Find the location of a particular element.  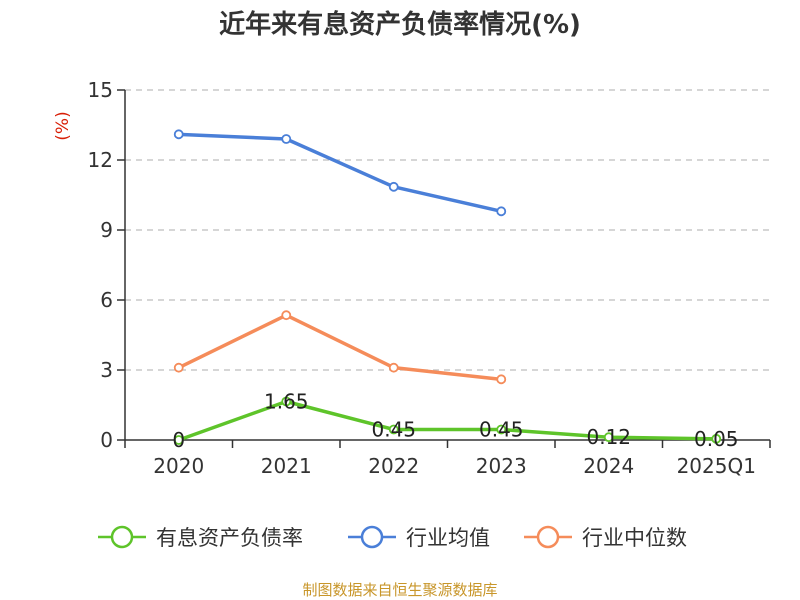

legend: 有息资产负债率 行业均值 行业中位数 is located at coordinates (392, 537).